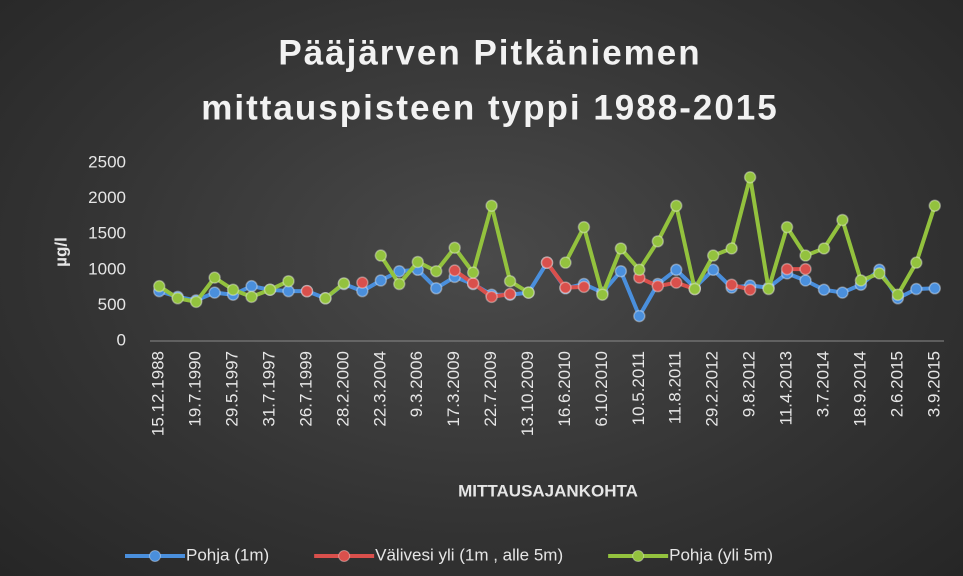 Image resolution: width=963 pixels, height=576 pixels. I want to click on y-tick-label: 500, so click(112, 304).